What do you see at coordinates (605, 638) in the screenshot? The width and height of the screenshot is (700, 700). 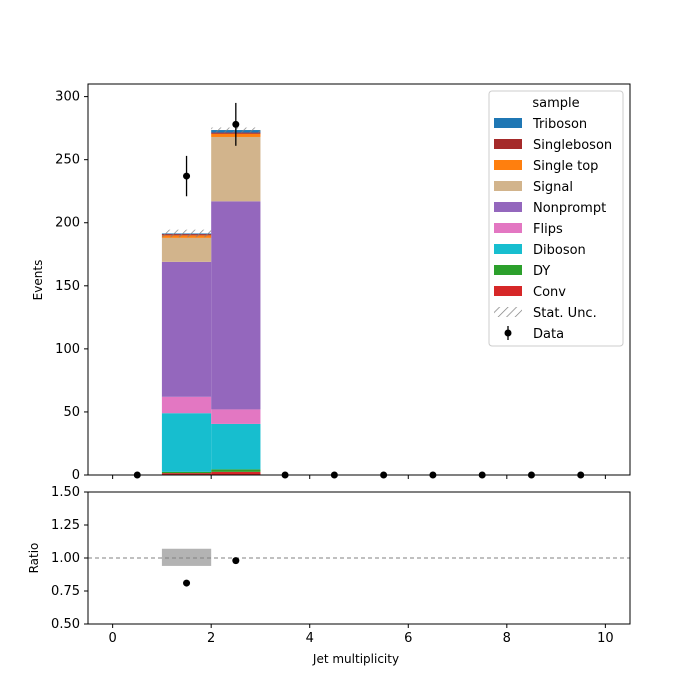 I see `x-tick-label-5: 10` at bounding box center [605, 638].